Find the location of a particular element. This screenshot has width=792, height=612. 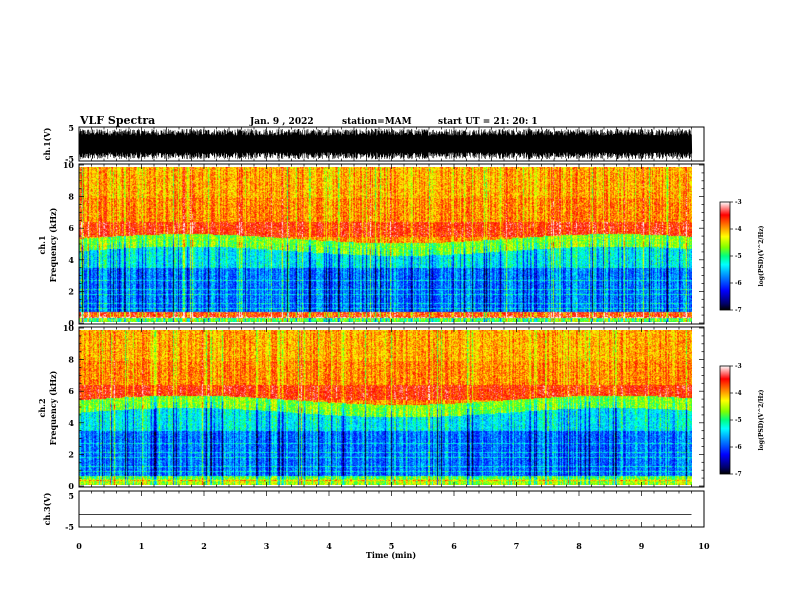

x-tick-label: 3 is located at coordinates (267, 546).